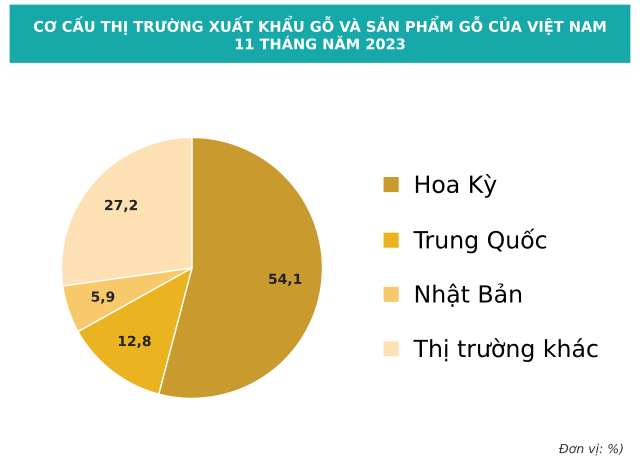  What do you see at coordinates (590, 450) in the screenshot?
I see `text: Đơn vị: %)` at bounding box center [590, 450].